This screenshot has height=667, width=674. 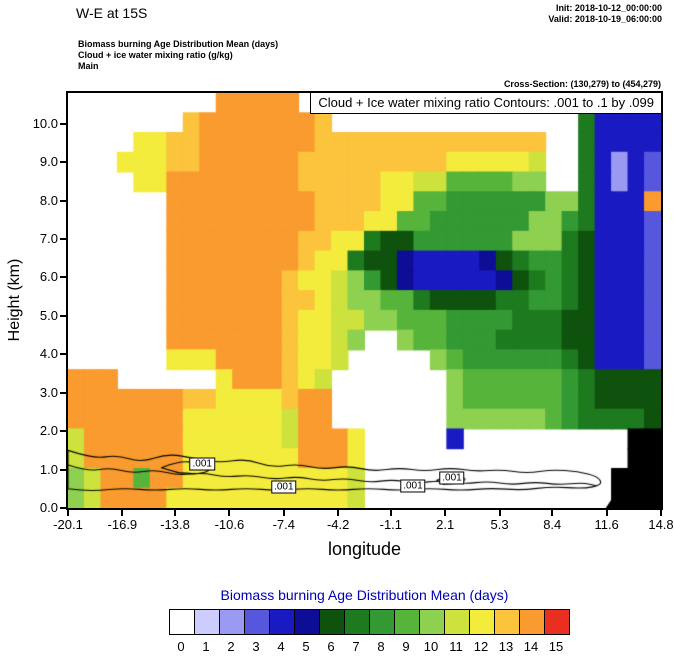 I want to click on y-tick-label: 3.0, so click(x=48, y=392).